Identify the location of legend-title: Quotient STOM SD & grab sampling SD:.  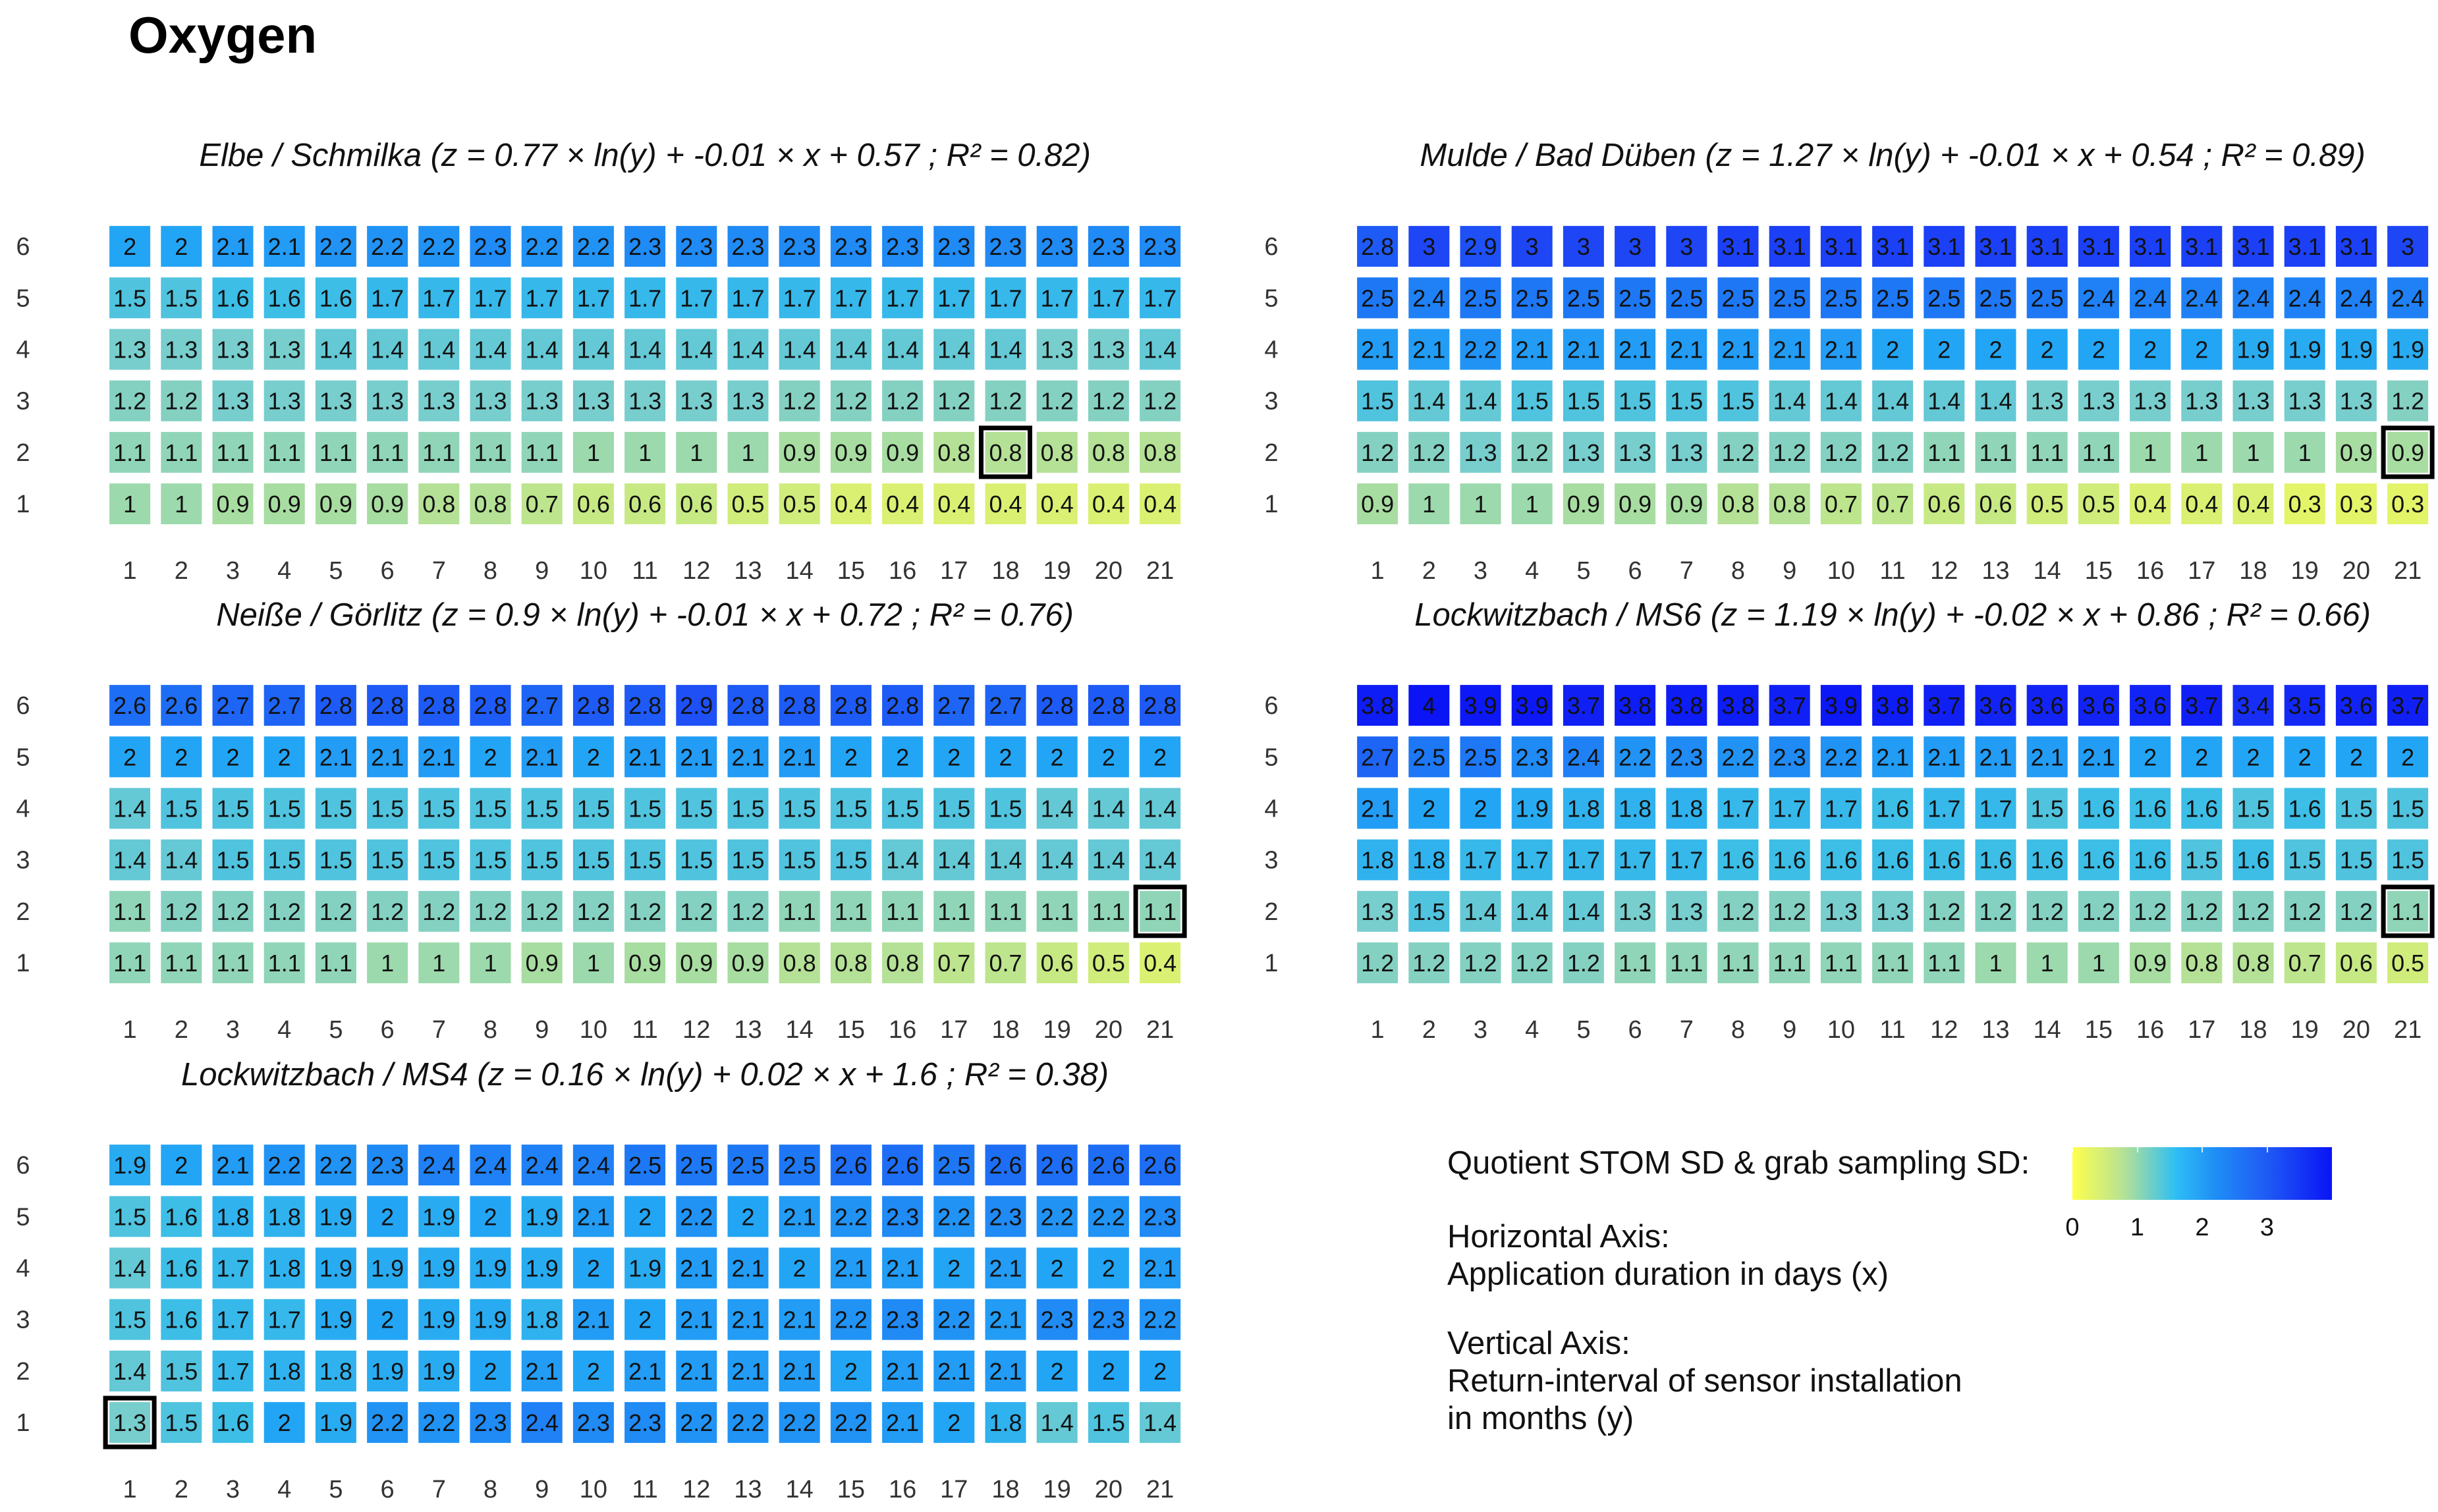
(1738, 1163).